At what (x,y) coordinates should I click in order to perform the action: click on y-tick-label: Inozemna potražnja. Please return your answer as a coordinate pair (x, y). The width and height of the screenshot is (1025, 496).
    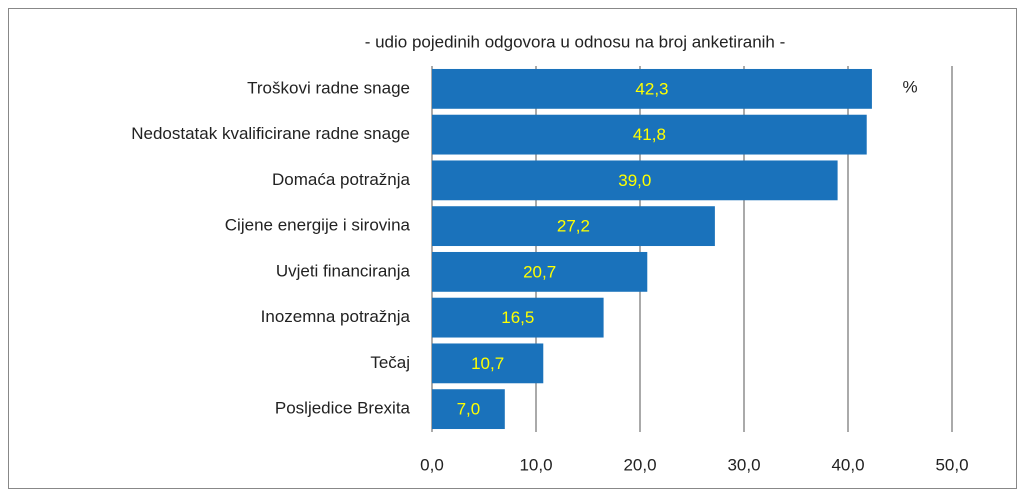
    Looking at the image, I should click on (336, 316).